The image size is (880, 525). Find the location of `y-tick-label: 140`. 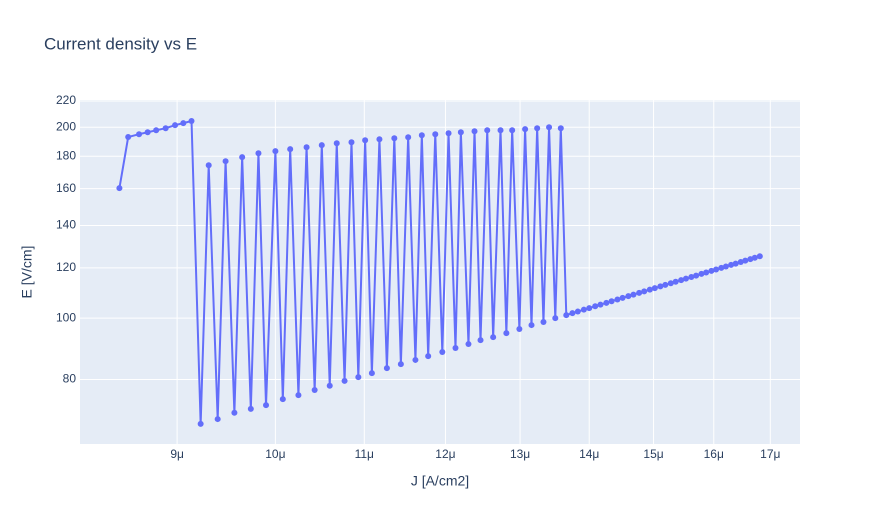

y-tick-label: 140 is located at coordinates (66, 225).